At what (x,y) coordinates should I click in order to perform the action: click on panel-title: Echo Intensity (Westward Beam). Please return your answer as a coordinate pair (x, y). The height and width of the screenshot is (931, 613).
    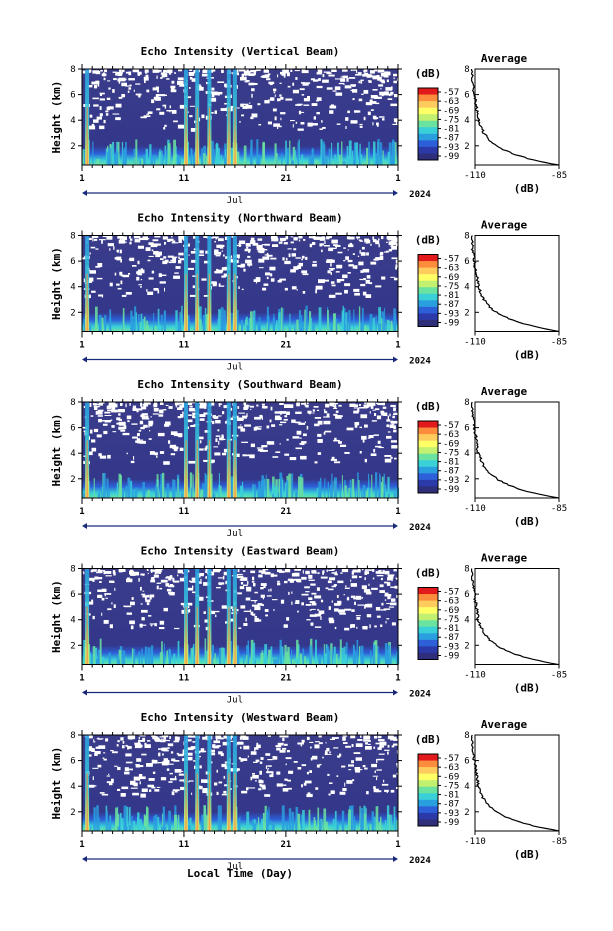
    Looking at the image, I should click on (240, 717).